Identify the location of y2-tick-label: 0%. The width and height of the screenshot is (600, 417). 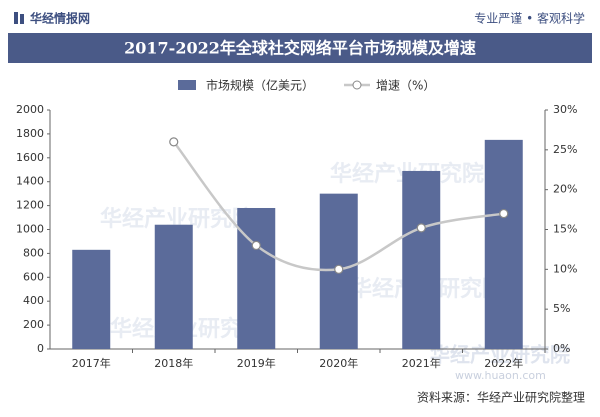
(561, 348).